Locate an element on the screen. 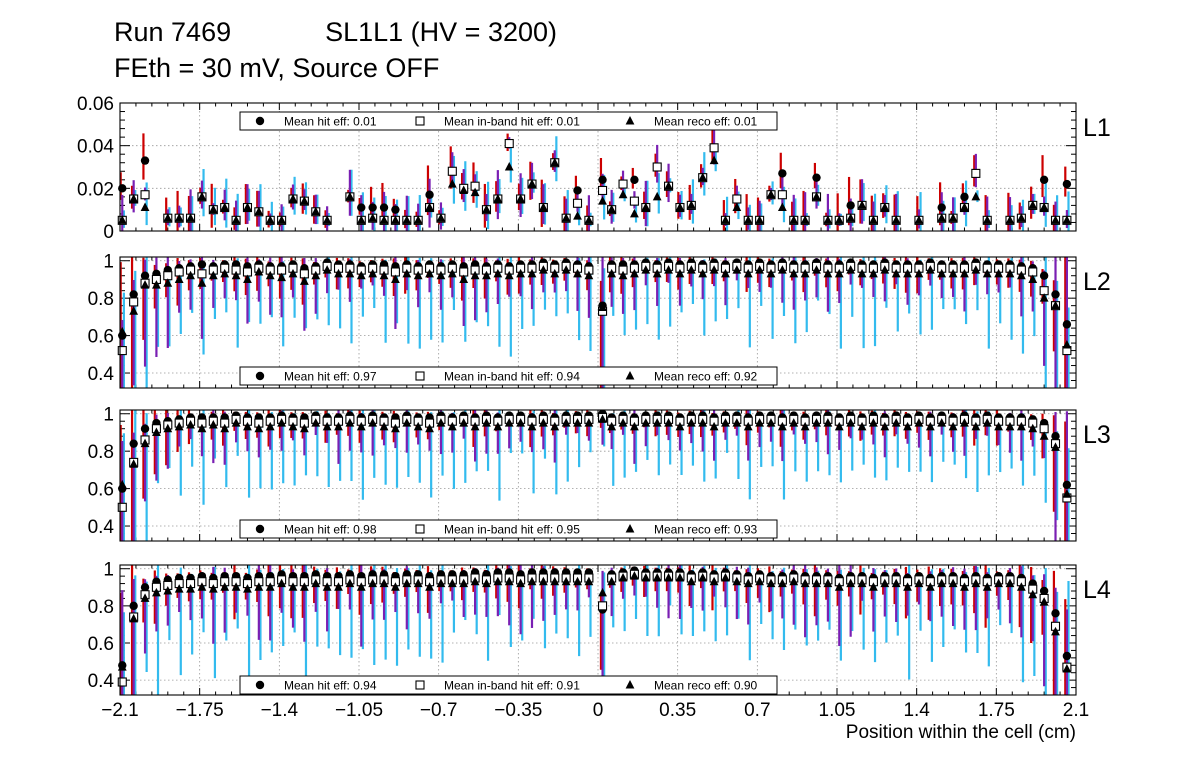 The width and height of the screenshot is (1196, 772). legend-entry: Mean in-band hit eff: 0.95 is located at coordinates (512, 530).